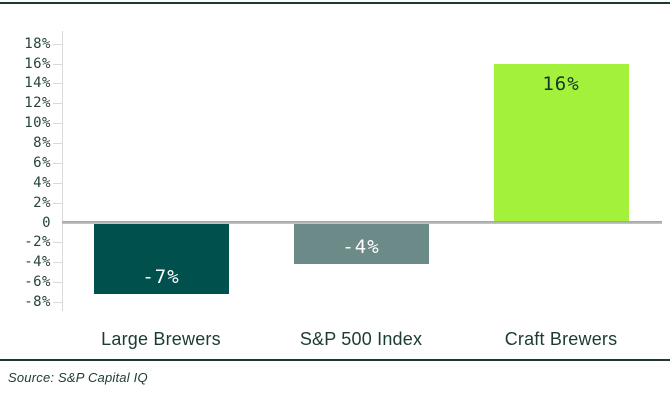 This screenshot has width=670, height=402. What do you see at coordinates (561, 339) in the screenshot?
I see `category-label: Craft Brewers` at bounding box center [561, 339].